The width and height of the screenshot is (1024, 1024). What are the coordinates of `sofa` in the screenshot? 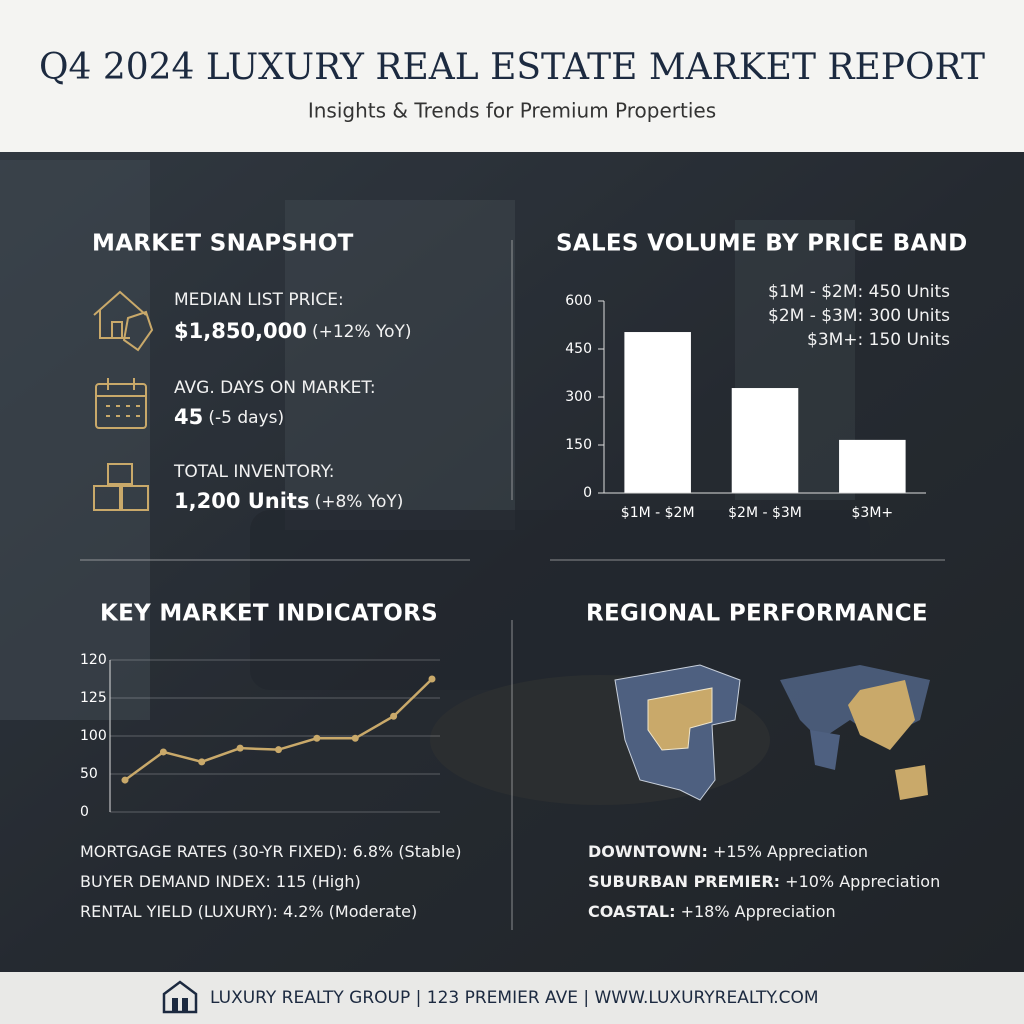 It's located at (560, 600).